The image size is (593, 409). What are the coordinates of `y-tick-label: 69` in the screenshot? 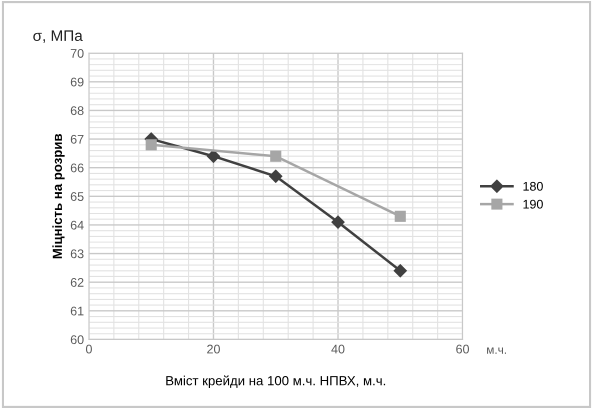 It's located at (77, 82).